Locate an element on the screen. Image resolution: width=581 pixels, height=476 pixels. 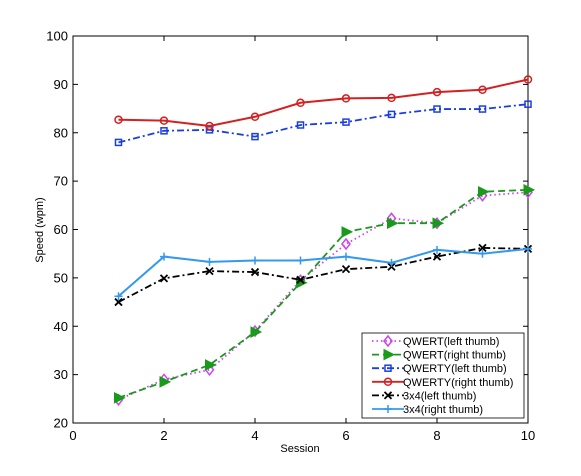
legend-item: 3x4(right thumb) is located at coordinates (427, 410).